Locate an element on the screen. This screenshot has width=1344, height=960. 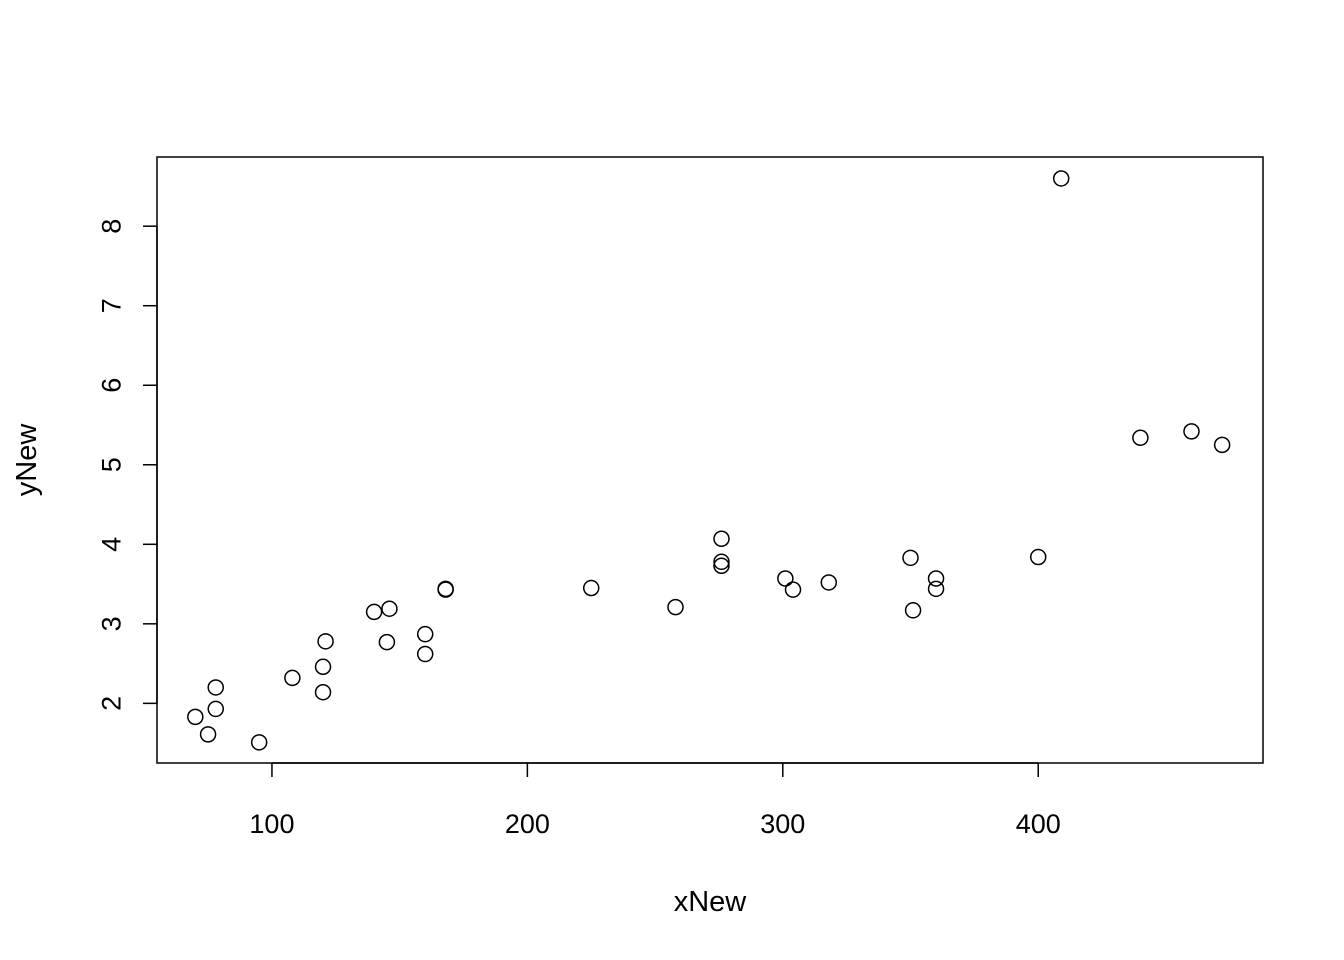
y-tick-label: 2 is located at coordinates (111, 703).